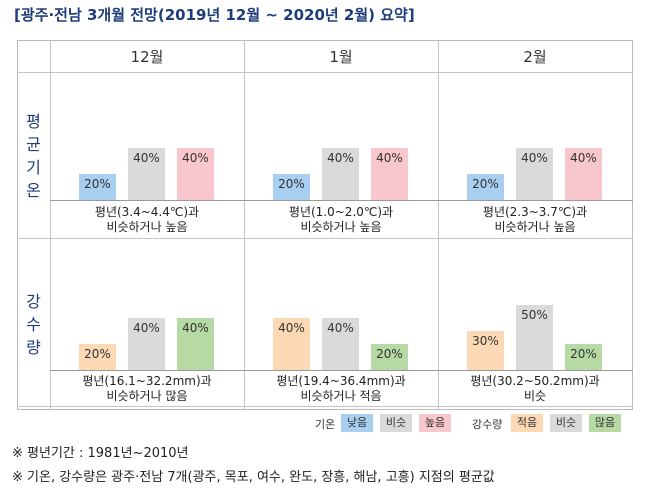 The image size is (650, 488). Describe the element at coordinates (396, 423) in the screenshot. I see `legend-temp-similar: 비슷` at that location.